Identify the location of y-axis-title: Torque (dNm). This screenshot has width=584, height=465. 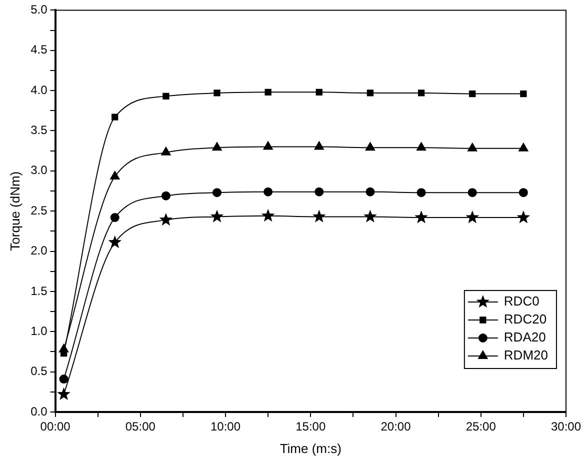
(14, 211).